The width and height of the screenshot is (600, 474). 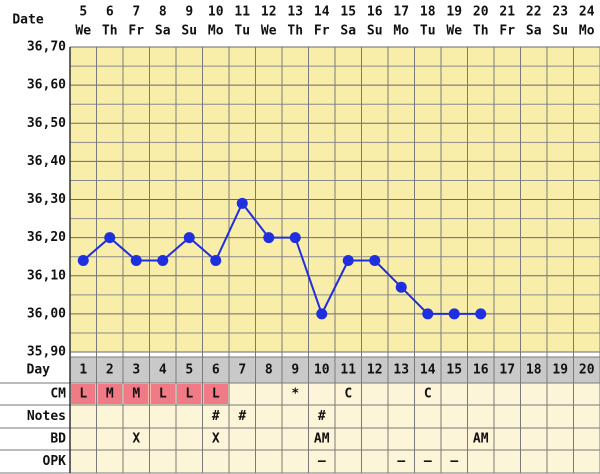 What do you see at coordinates (189, 370) in the screenshot?
I see `day-number: 5` at bounding box center [189, 370].